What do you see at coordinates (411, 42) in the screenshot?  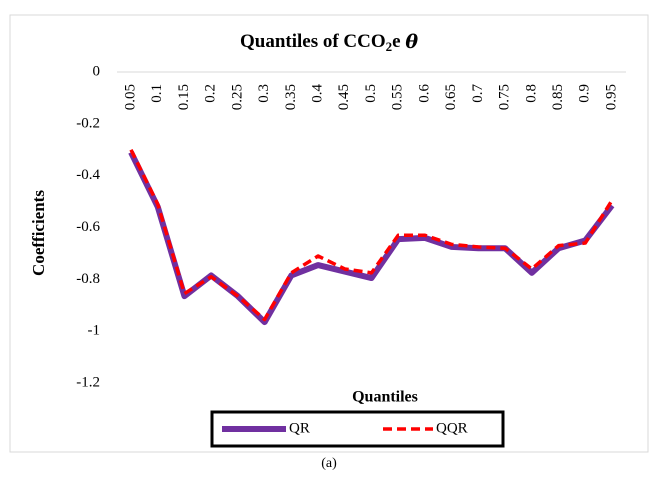 I see `title-symbol: θ` at bounding box center [411, 42].